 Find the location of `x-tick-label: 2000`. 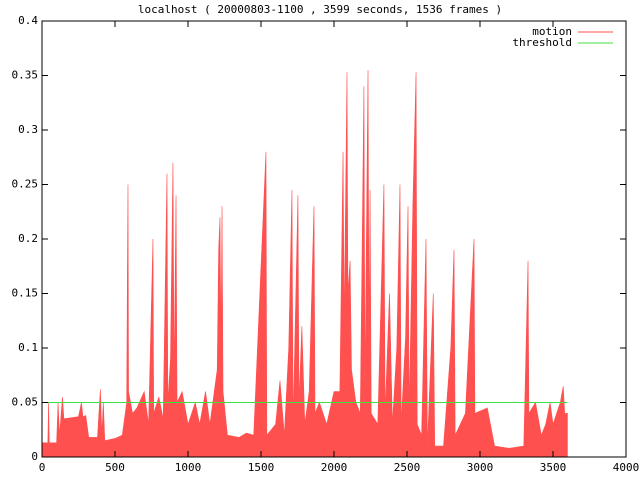

x-tick-label: 2000 is located at coordinates (334, 467).